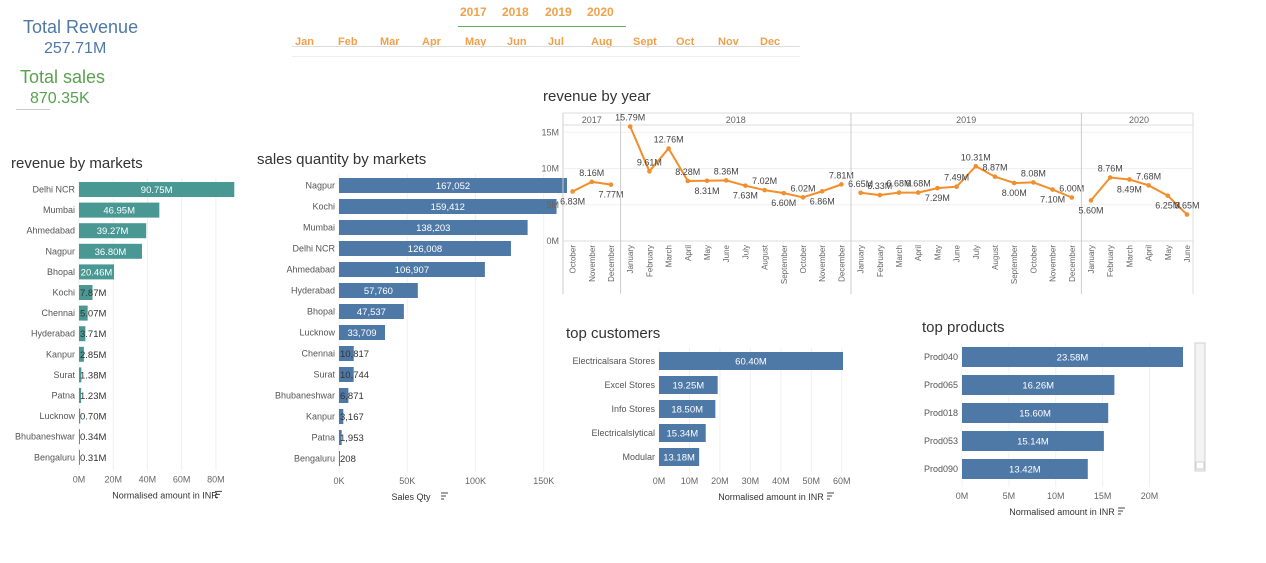 Image resolution: width=1266 pixels, height=563 pixels. What do you see at coordinates (305, 396) in the screenshot?
I see `category-label: Bhubaneshwar` at bounding box center [305, 396].